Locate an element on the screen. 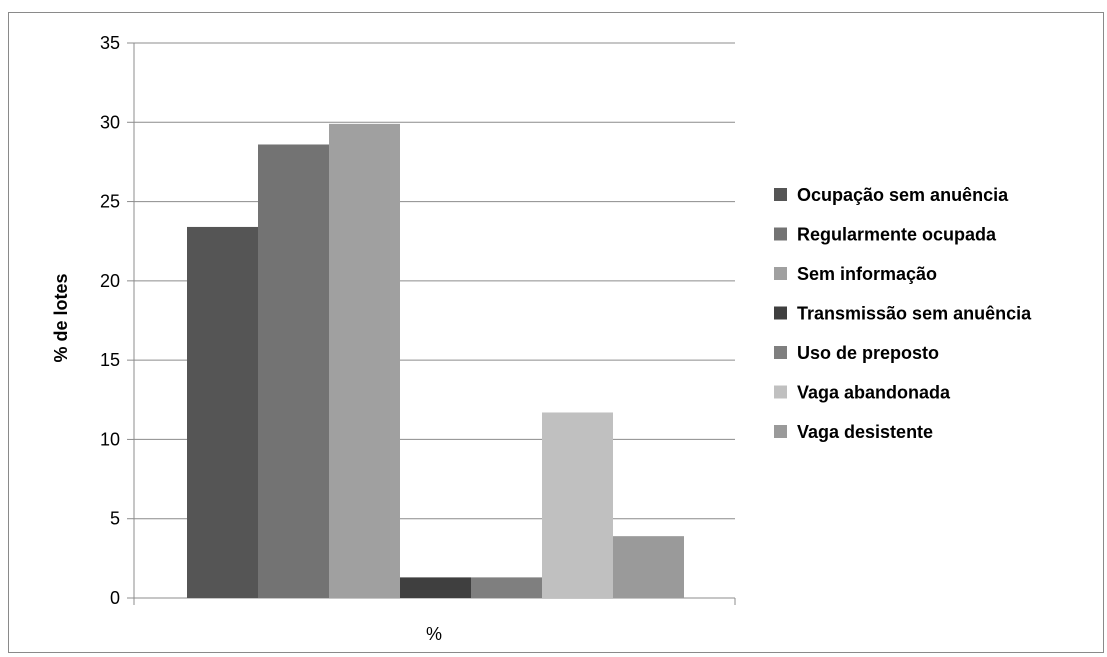  bar-vaga-desistente is located at coordinates (648, 567).